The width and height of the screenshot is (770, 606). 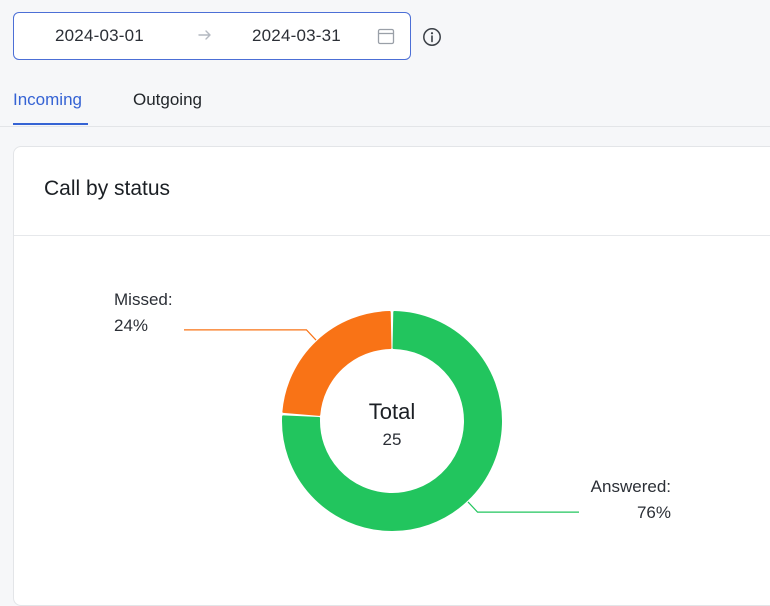 I want to click on donut-center-title: Total, so click(x=392, y=411).